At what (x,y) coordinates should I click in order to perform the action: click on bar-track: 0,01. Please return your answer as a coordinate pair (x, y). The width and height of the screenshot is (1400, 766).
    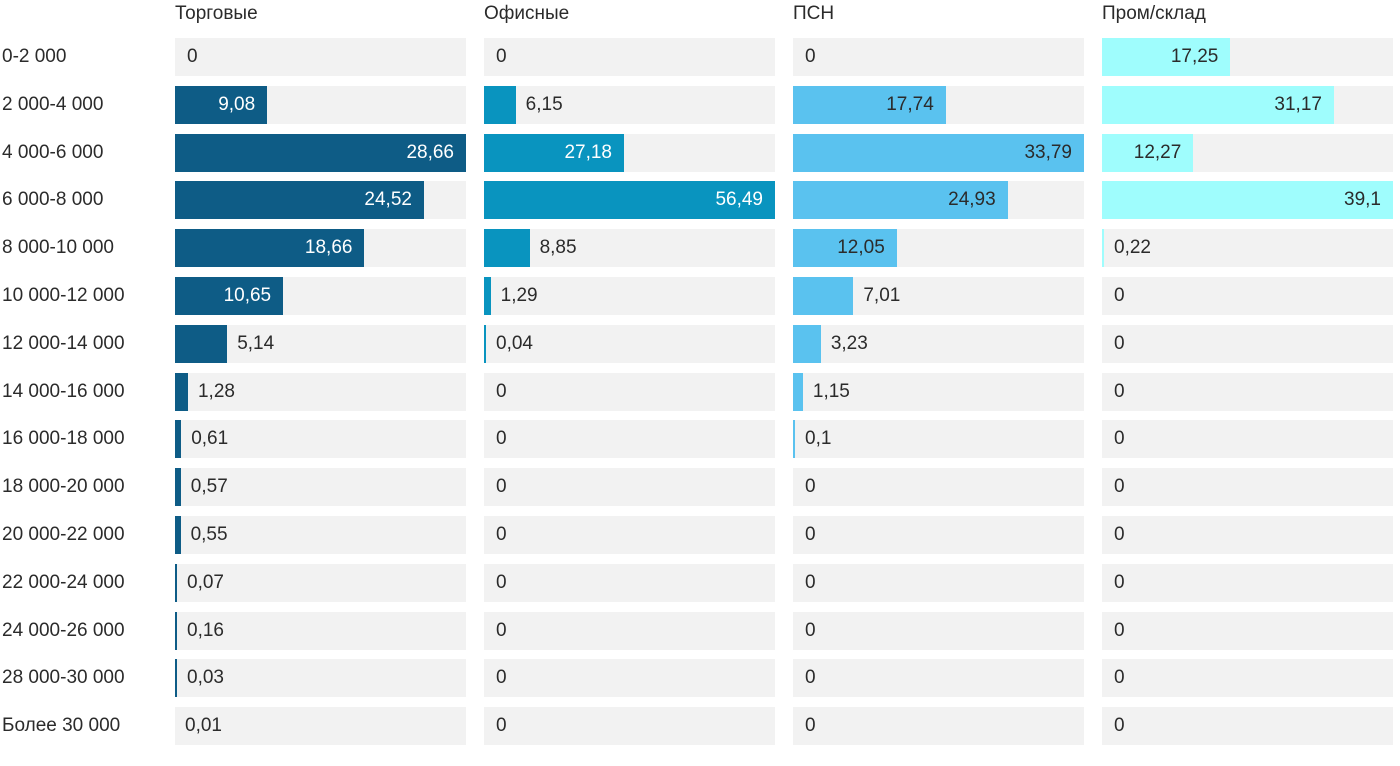
    Looking at the image, I should click on (320, 726).